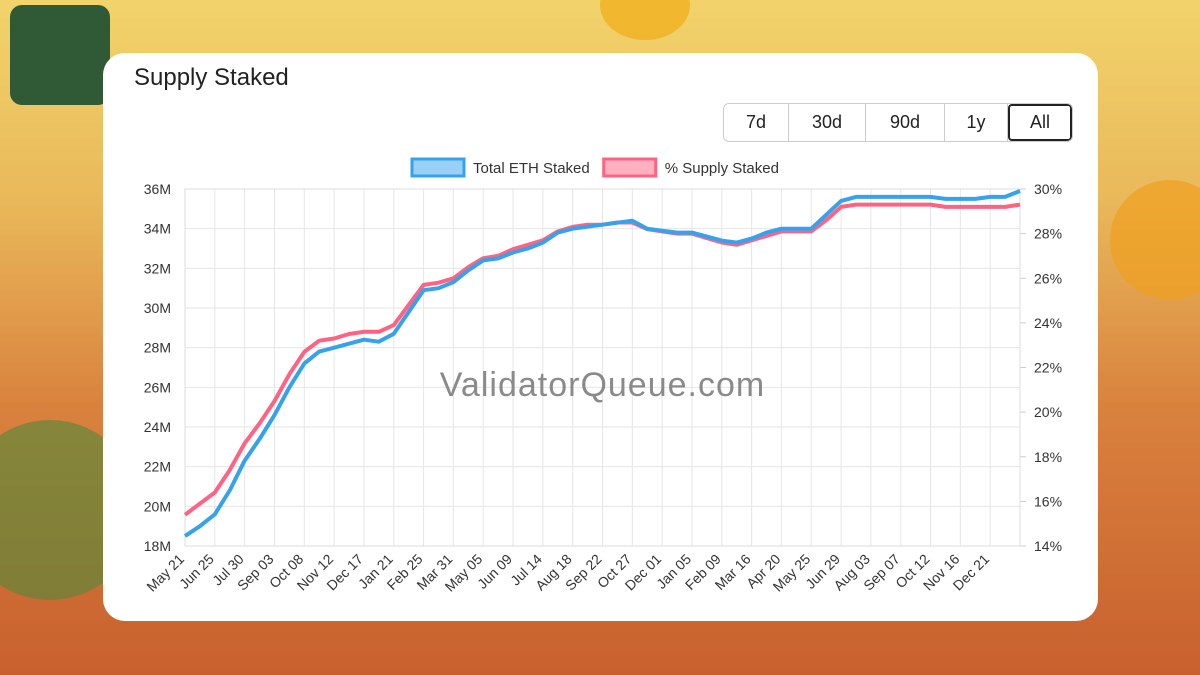  Describe the element at coordinates (157, 387) in the screenshot. I see `y-tick-label: 26M` at that location.